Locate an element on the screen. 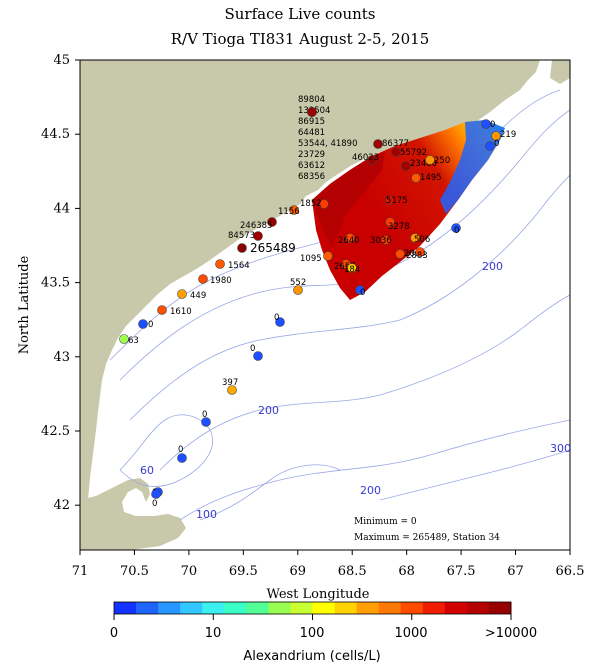 Image resolution: width=600 pixels, height=666 pixels. station-label: 1095 is located at coordinates (311, 259).